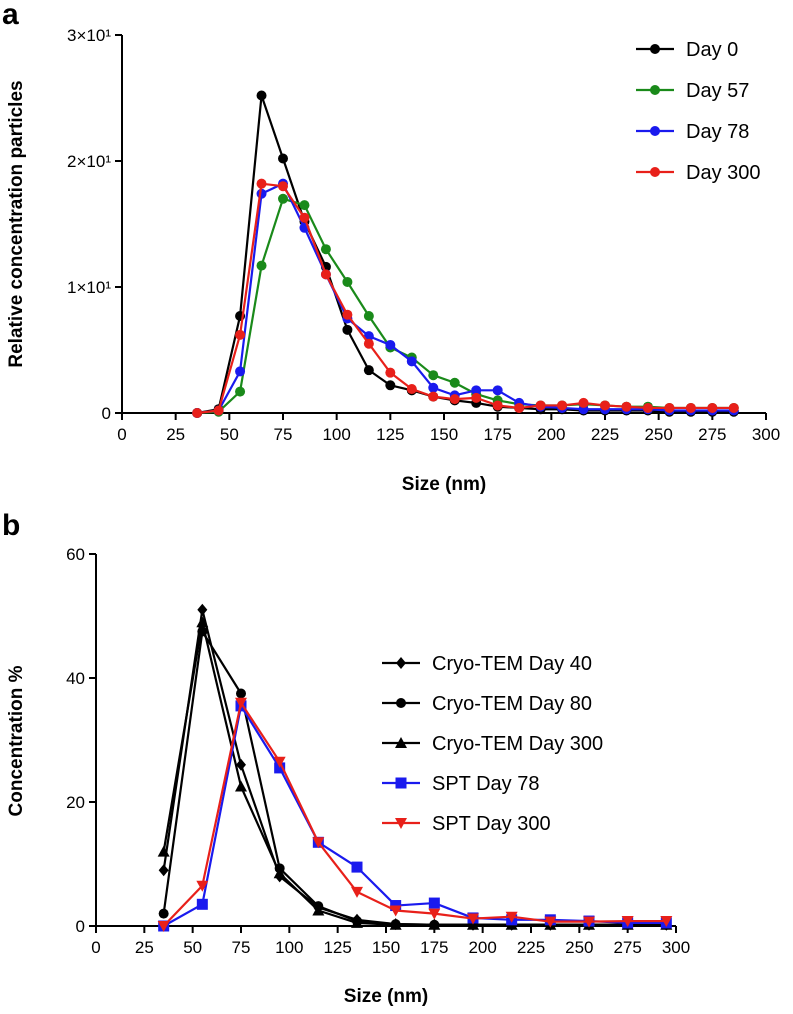  Describe the element at coordinates (723, 173) in the screenshot. I see `panel-a-legend-label: Day 300` at that location.